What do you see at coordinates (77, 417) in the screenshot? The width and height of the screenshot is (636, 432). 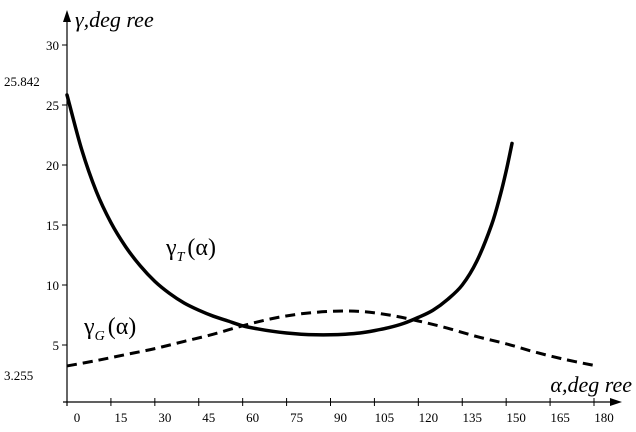 I see `x-tick-label: 0` at bounding box center [77, 417].